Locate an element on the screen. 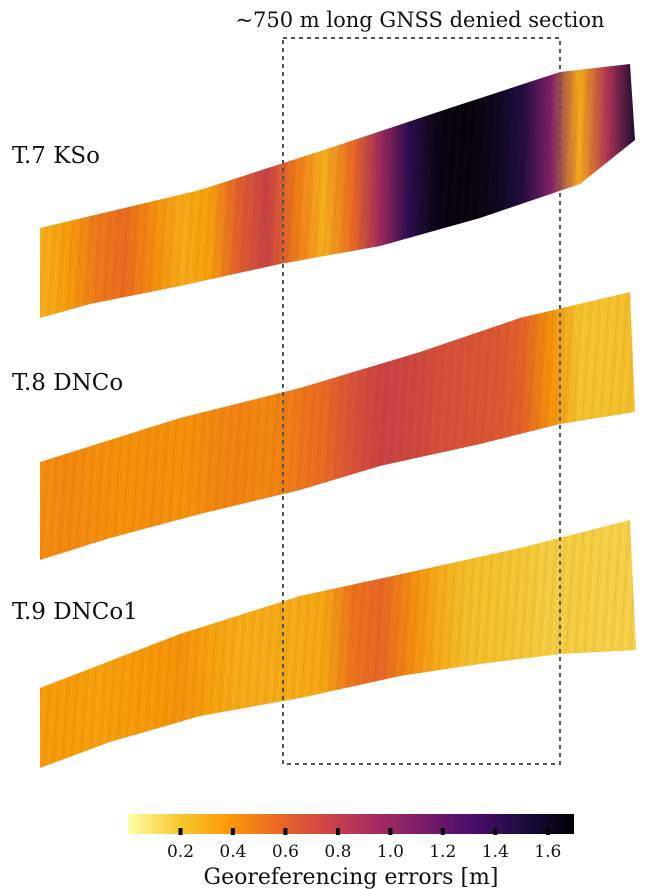 The width and height of the screenshot is (648, 889). colorbar-tick-label: 1.6 is located at coordinates (547, 852).